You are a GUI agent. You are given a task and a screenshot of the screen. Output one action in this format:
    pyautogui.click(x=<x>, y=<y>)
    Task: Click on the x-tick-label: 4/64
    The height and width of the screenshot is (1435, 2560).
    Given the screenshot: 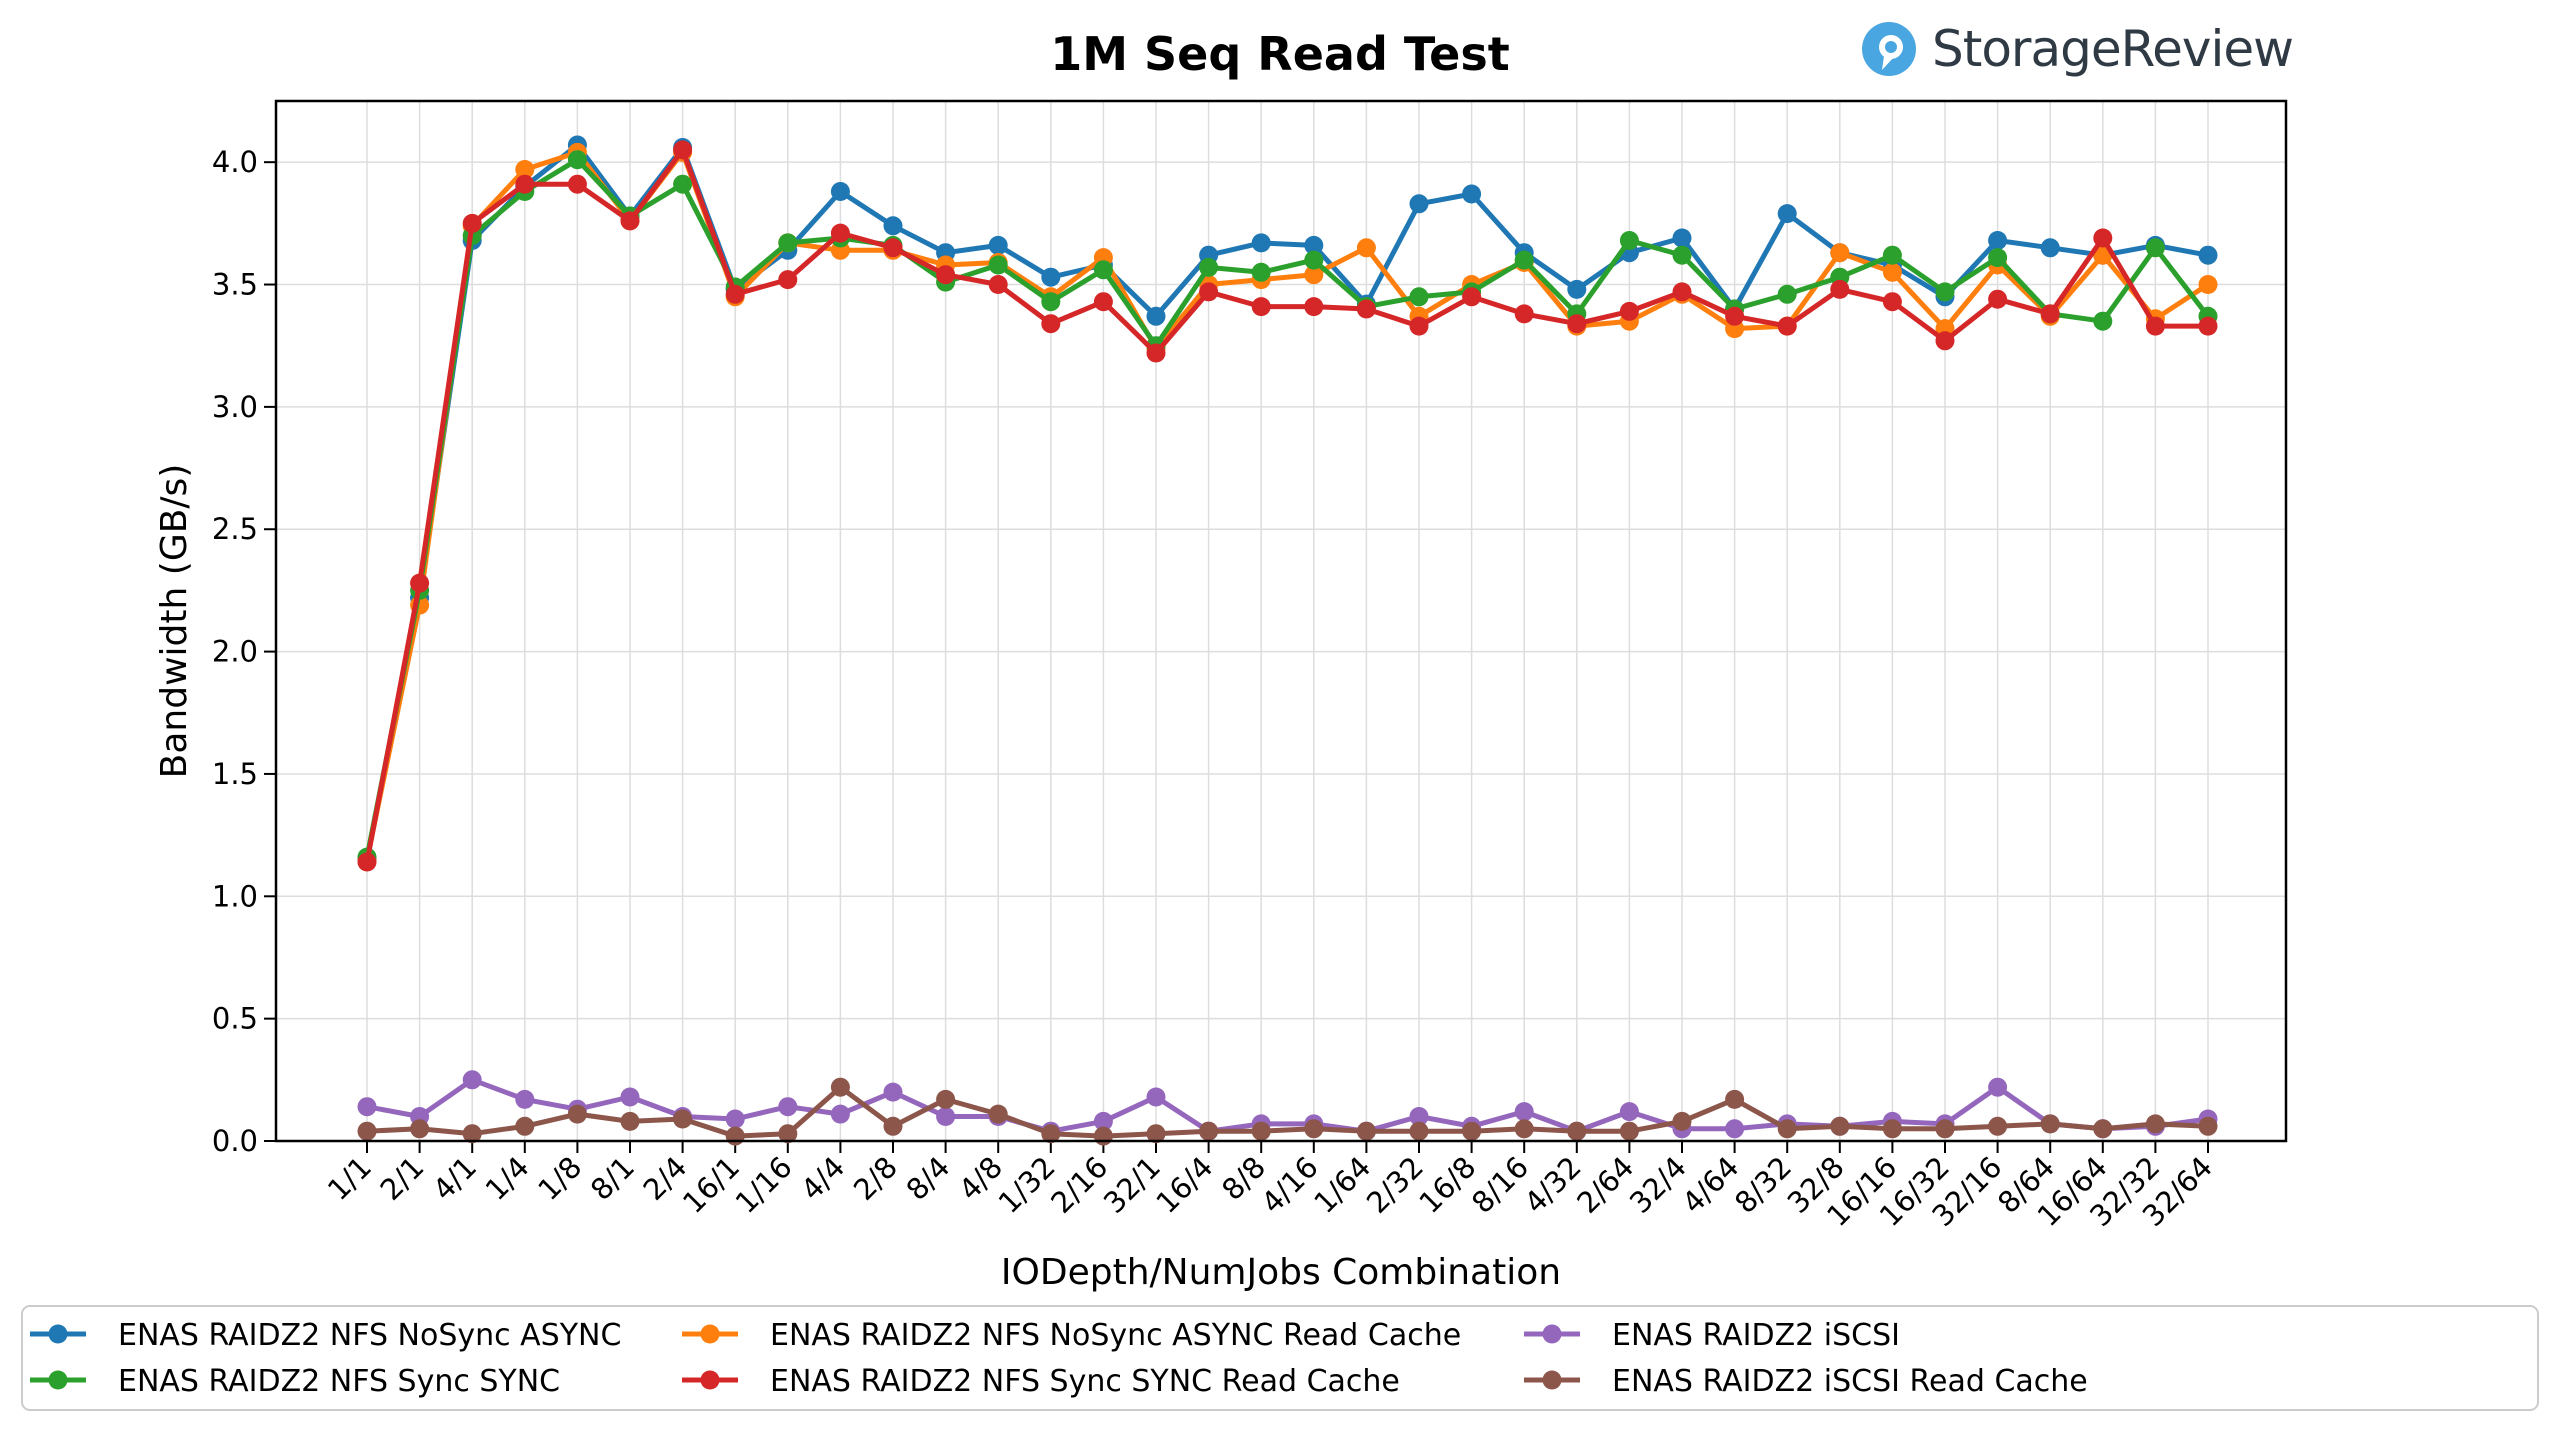 What is the action you would take?
    pyautogui.click(x=1710, y=1185)
    